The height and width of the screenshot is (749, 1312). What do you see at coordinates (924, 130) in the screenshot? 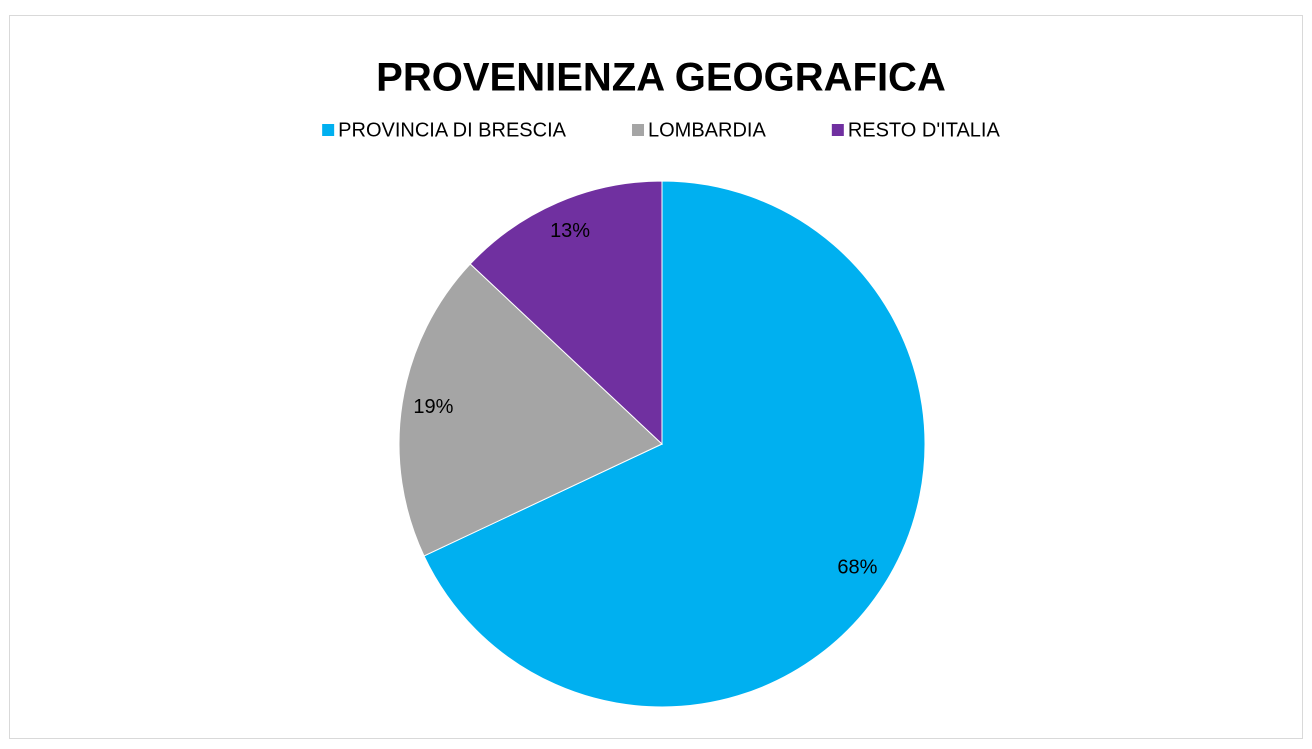
I see `legend-label: RESTO D'ITALIA` at bounding box center [924, 130].